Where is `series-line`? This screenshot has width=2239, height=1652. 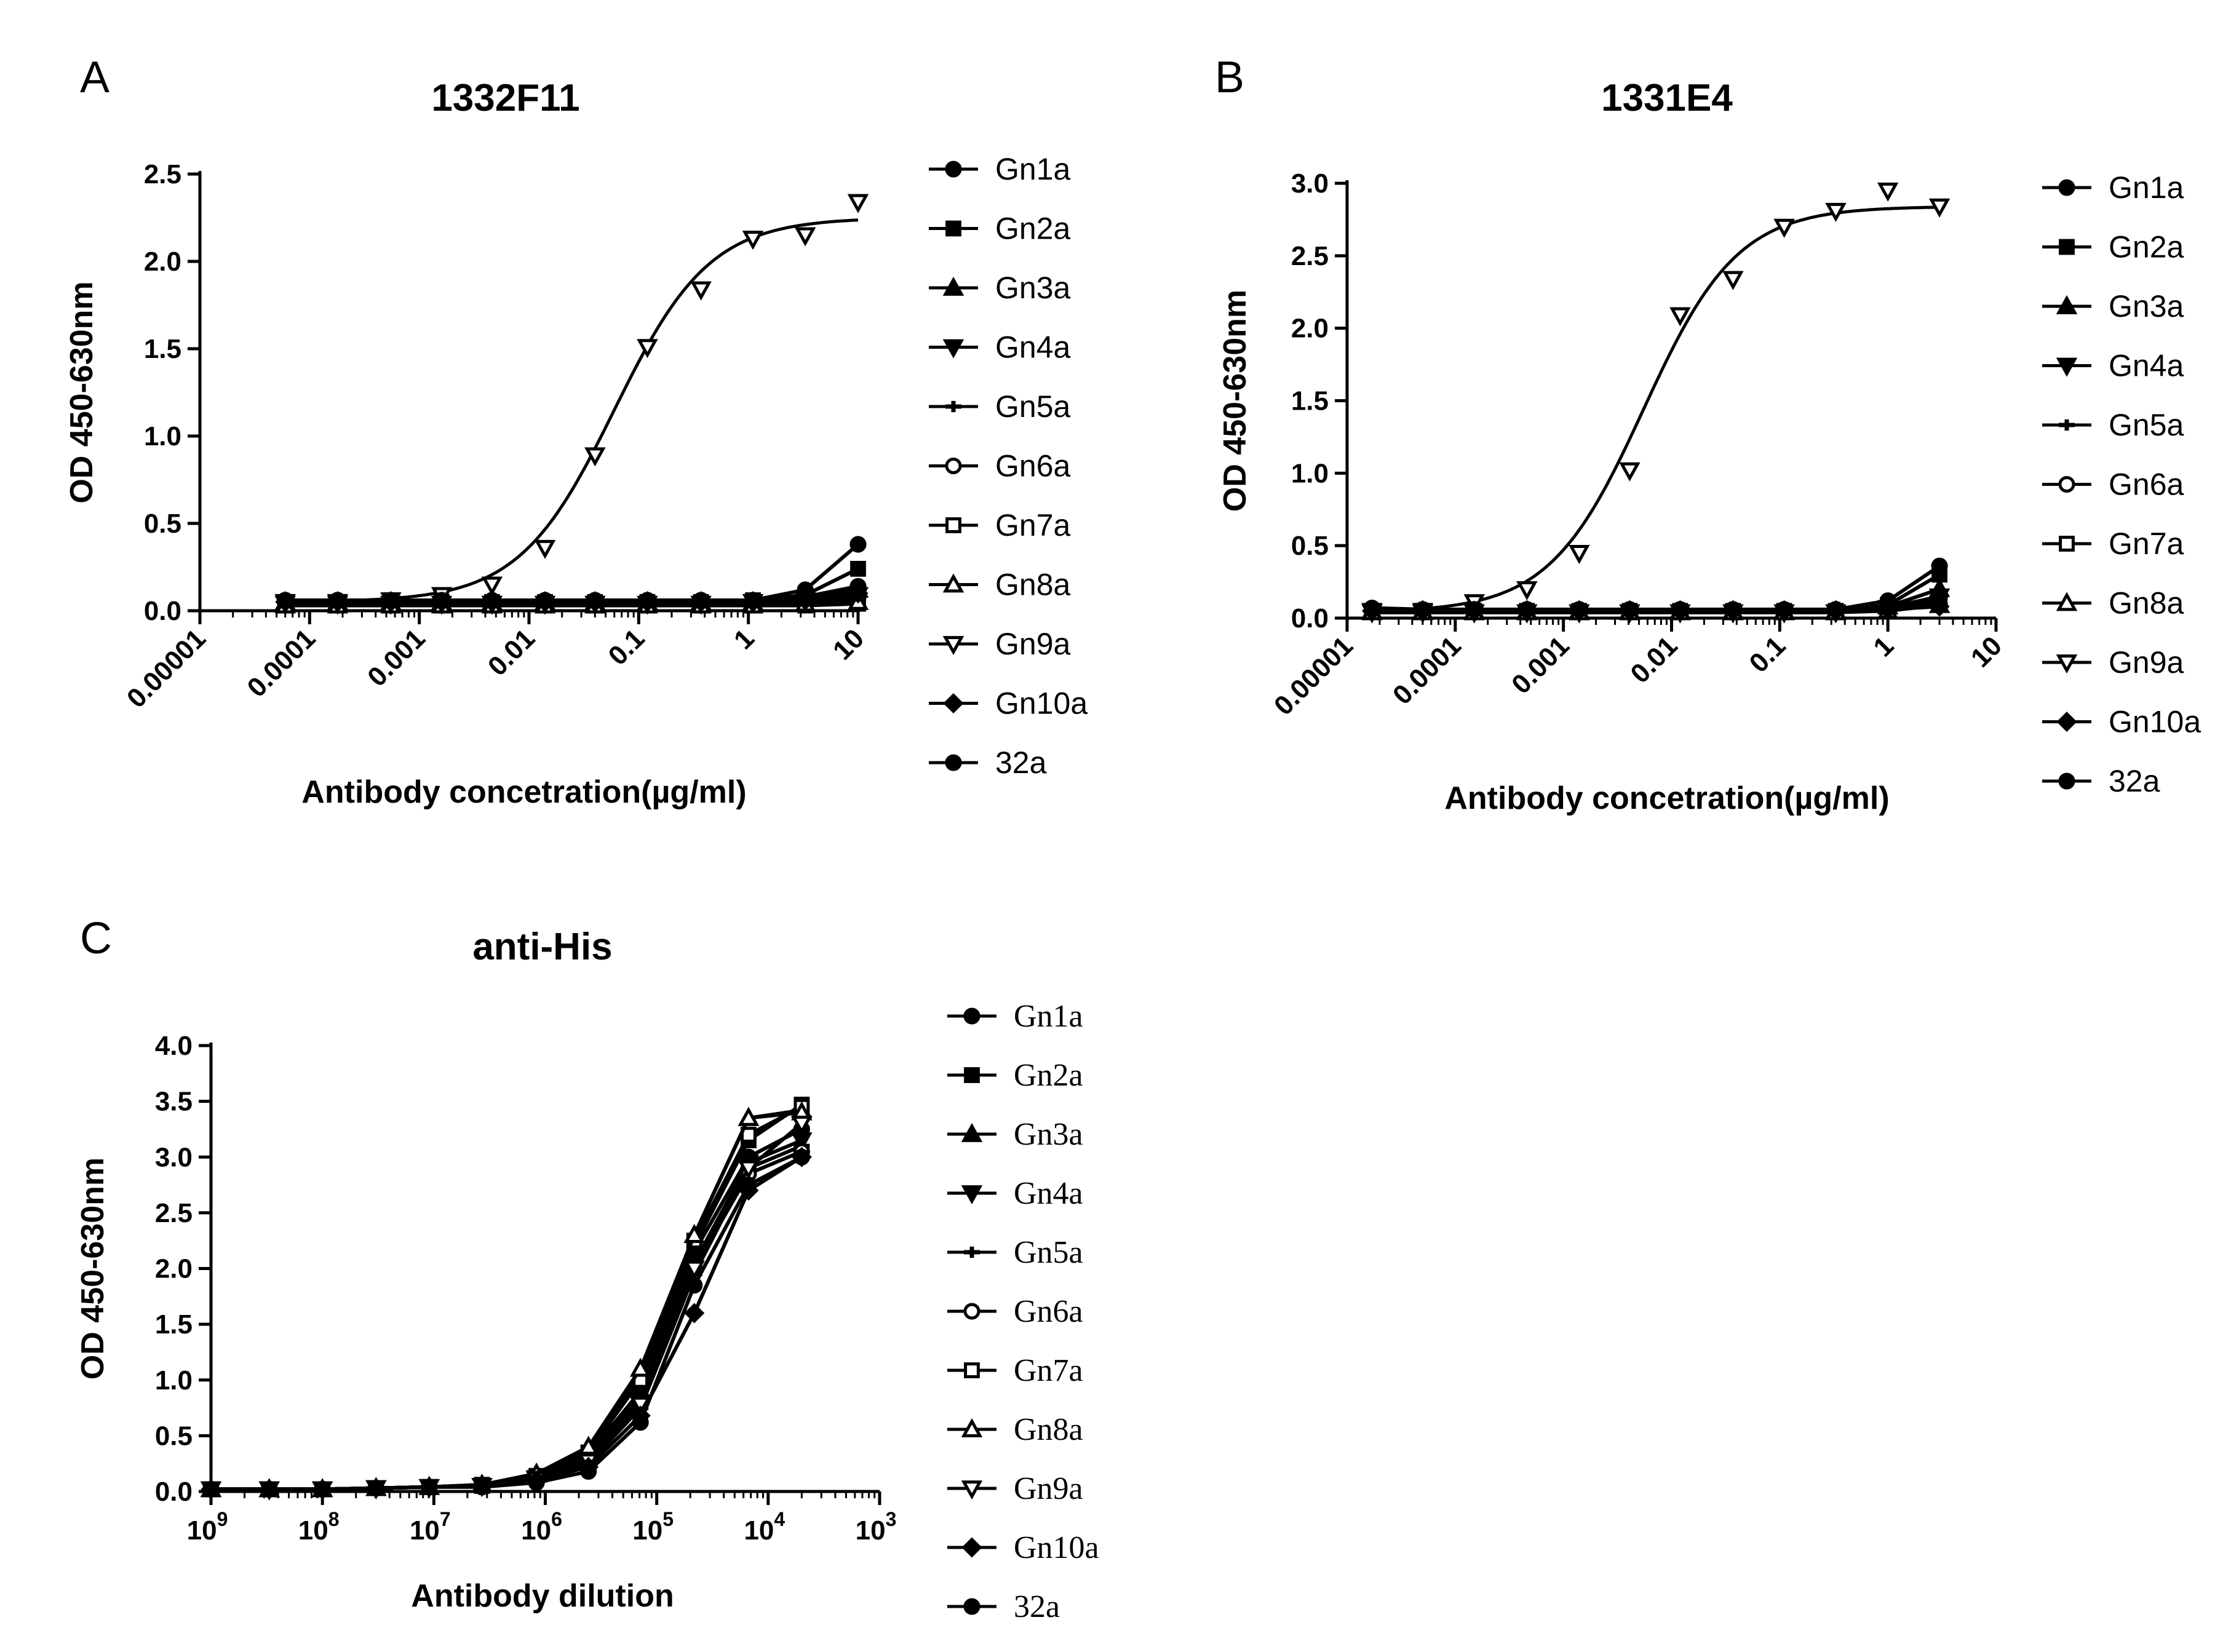 series-line is located at coordinates (572, 604).